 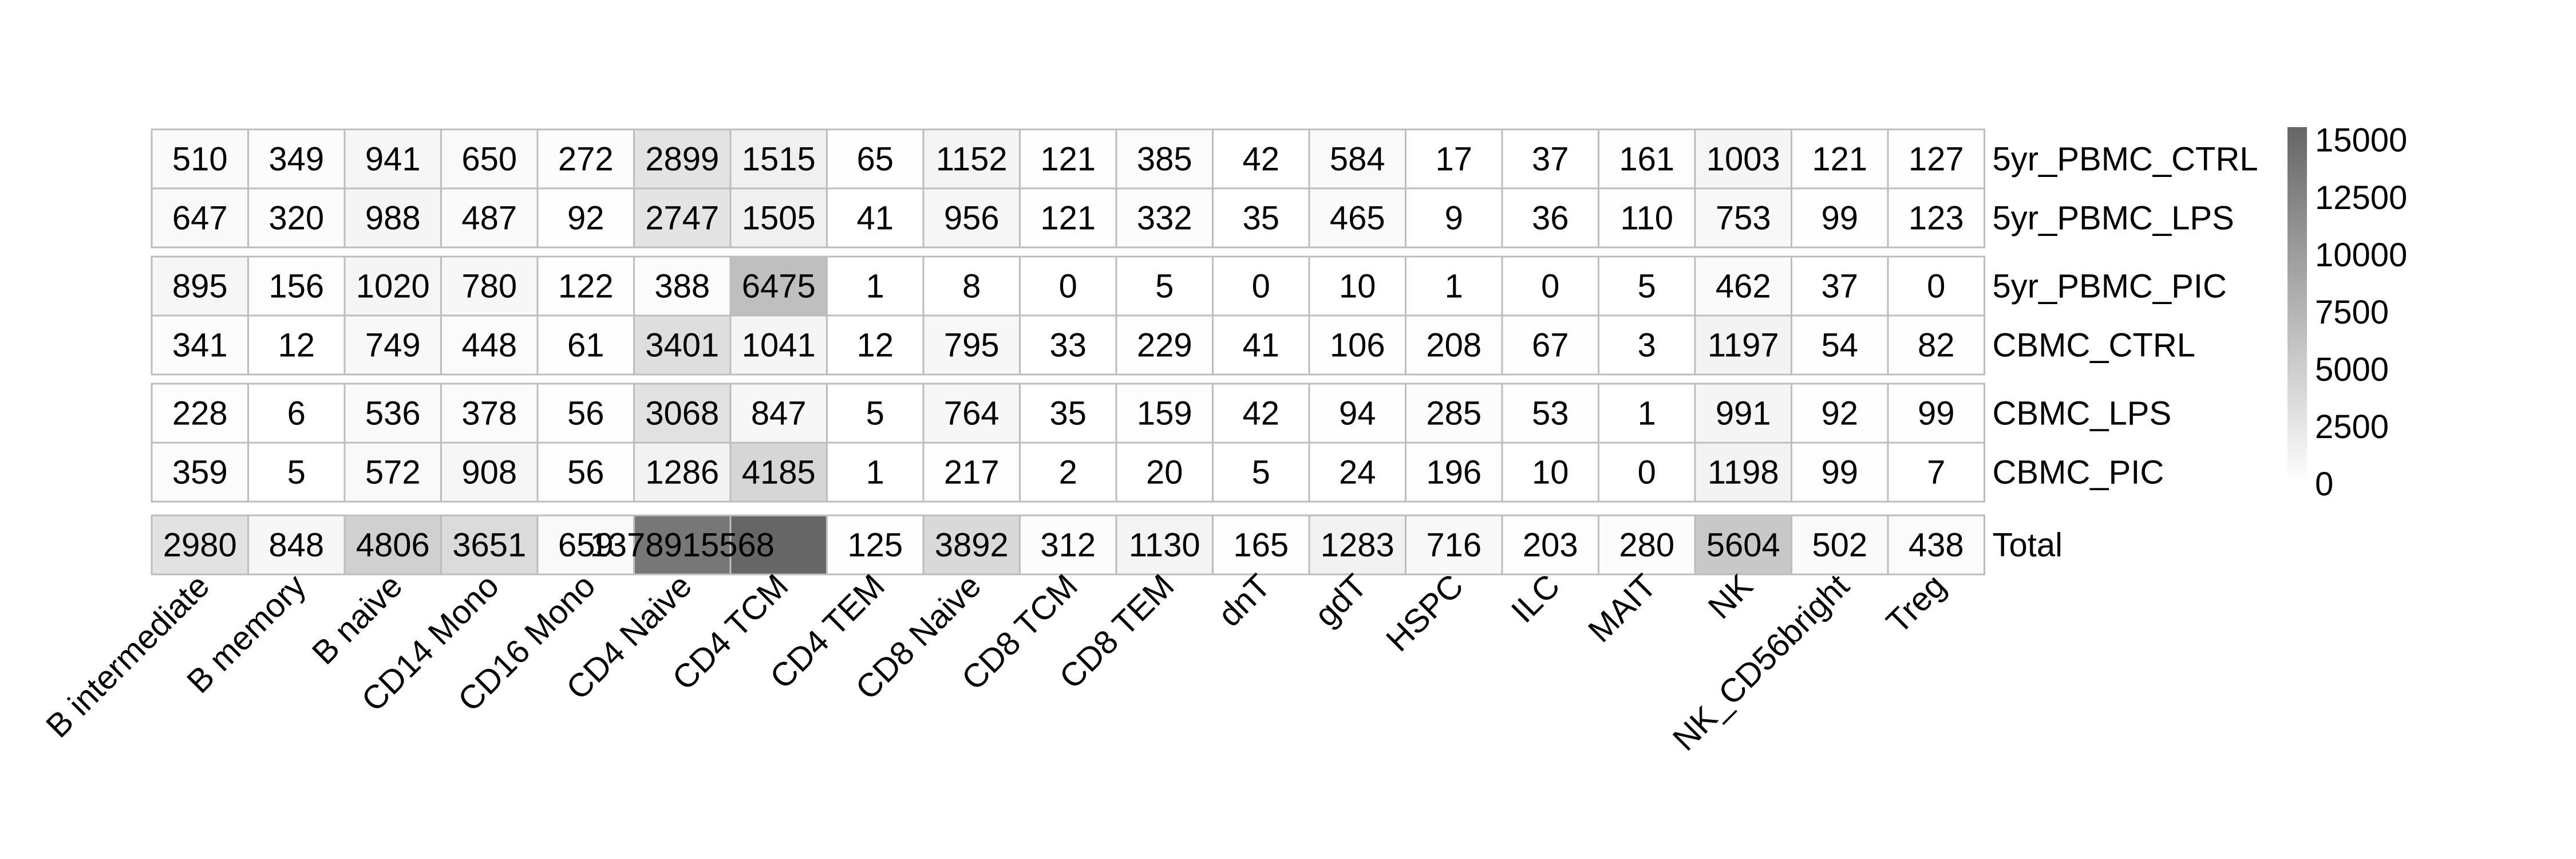 I want to click on cell-value-label: 94, so click(x=1357, y=414).